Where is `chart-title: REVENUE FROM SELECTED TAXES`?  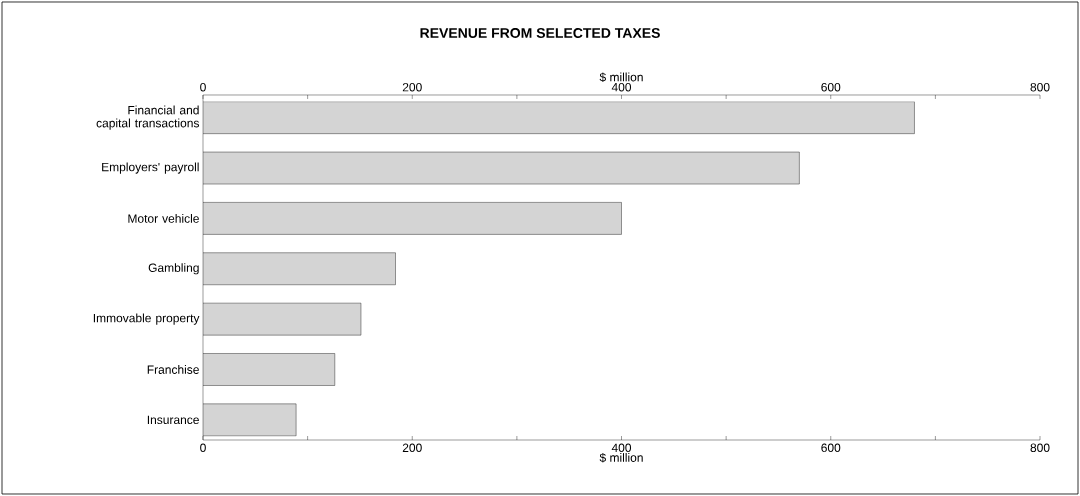
chart-title: REVENUE FROM SELECTED TAXES is located at coordinates (540, 33).